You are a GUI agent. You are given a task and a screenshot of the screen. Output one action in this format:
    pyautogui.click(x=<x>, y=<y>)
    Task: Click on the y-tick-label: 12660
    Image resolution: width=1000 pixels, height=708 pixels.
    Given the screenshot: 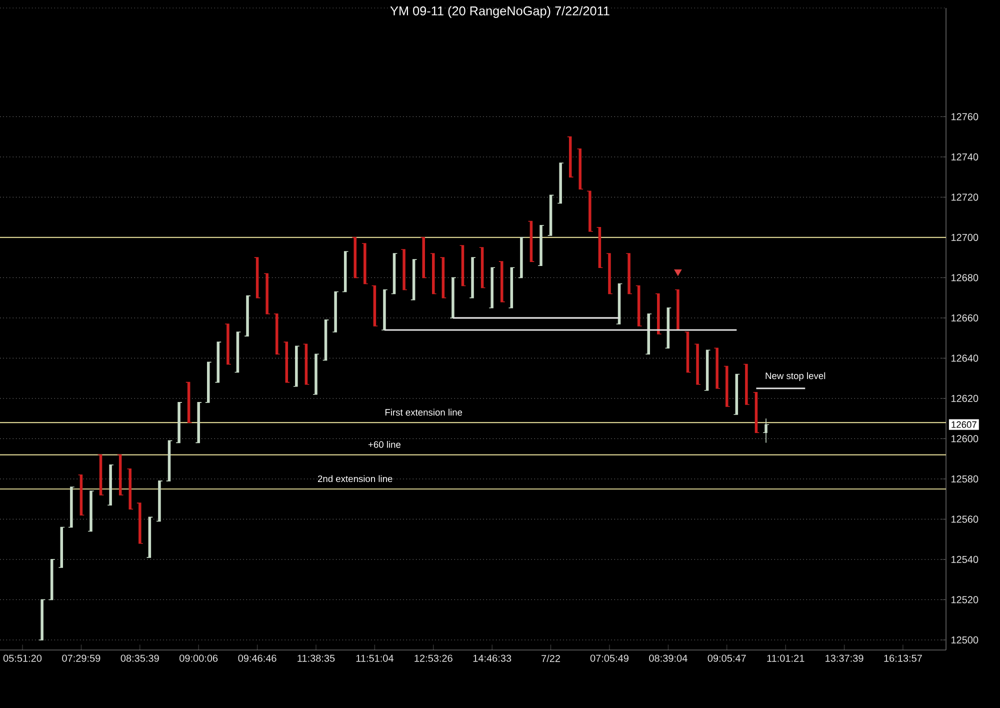 What is the action you would take?
    pyautogui.click(x=964, y=318)
    